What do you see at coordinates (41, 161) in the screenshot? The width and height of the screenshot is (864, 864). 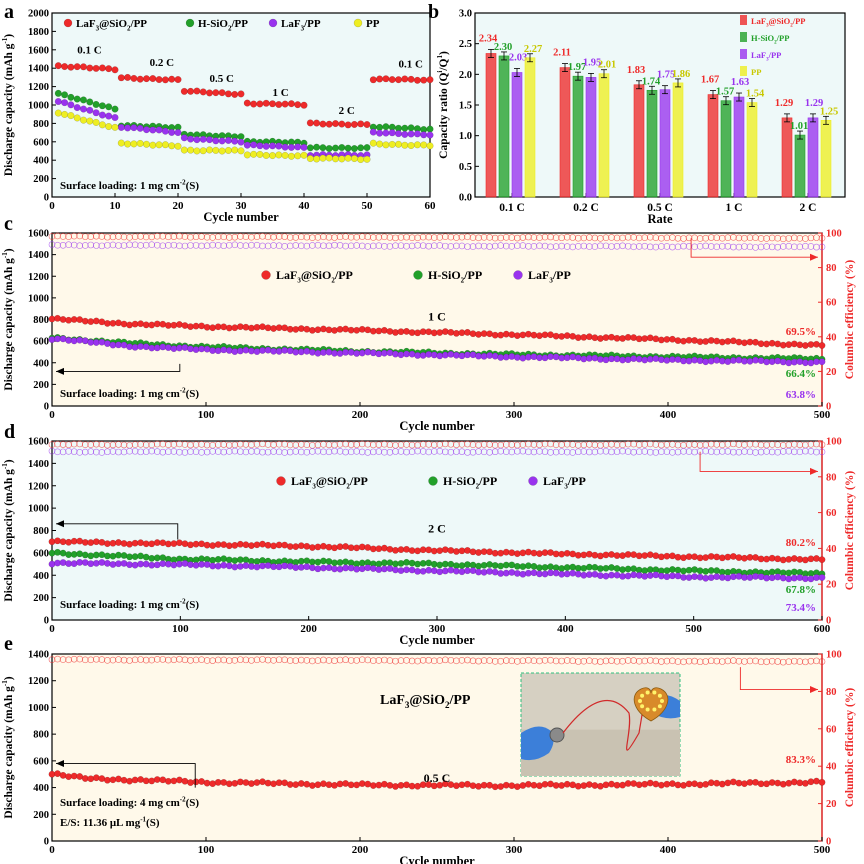 I see `y-tick-label: 400` at bounding box center [41, 161].